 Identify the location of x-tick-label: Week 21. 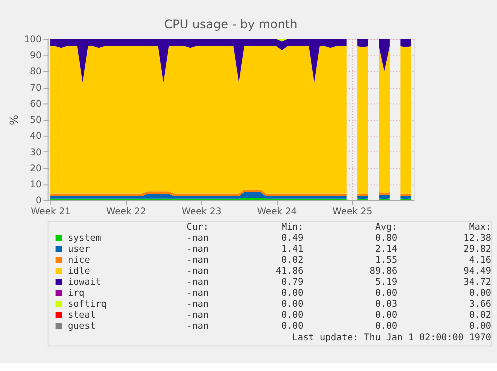
(51, 212).